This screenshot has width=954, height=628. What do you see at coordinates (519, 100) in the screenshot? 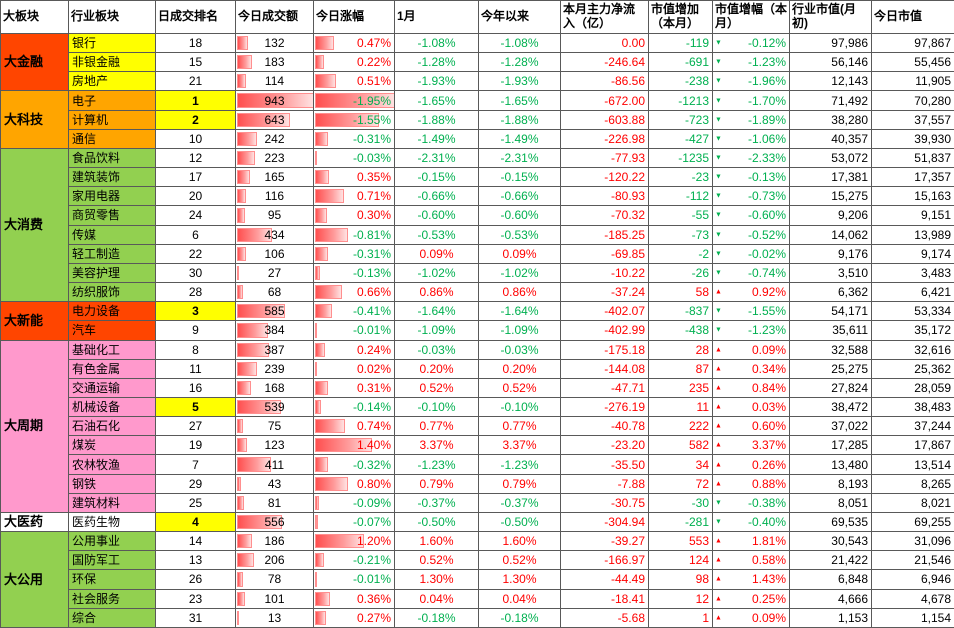
I see `ytd-cell: -1.65%` at bounding box center [519, 100].